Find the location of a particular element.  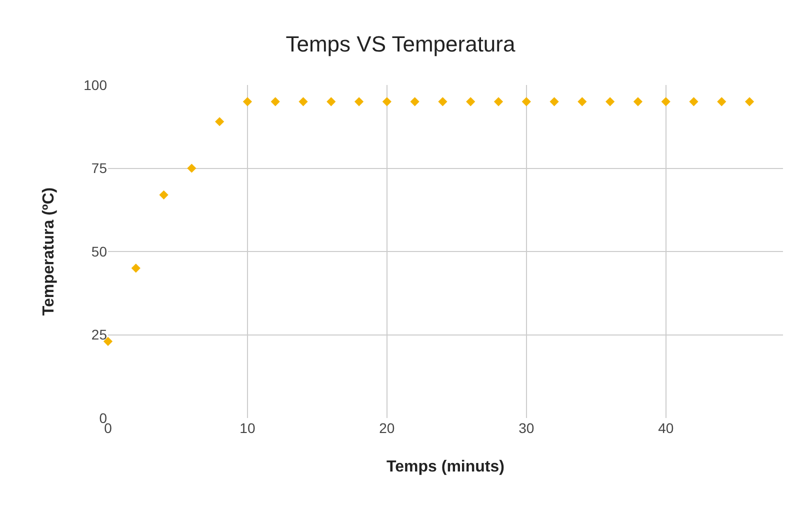

y-tick-label: 75 is located at coordinates (99, 168).